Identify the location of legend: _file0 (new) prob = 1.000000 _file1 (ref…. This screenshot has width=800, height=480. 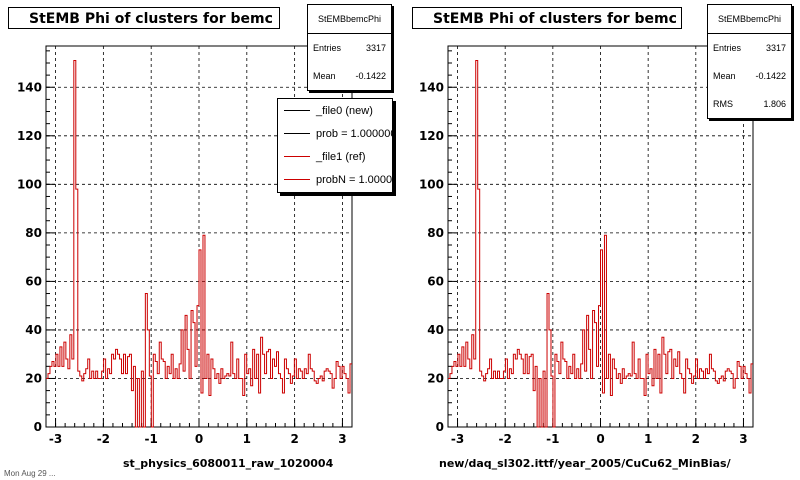
(335, 145).